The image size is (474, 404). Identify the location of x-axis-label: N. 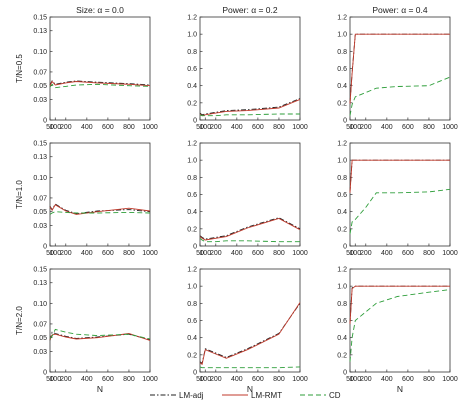
(250, 389).